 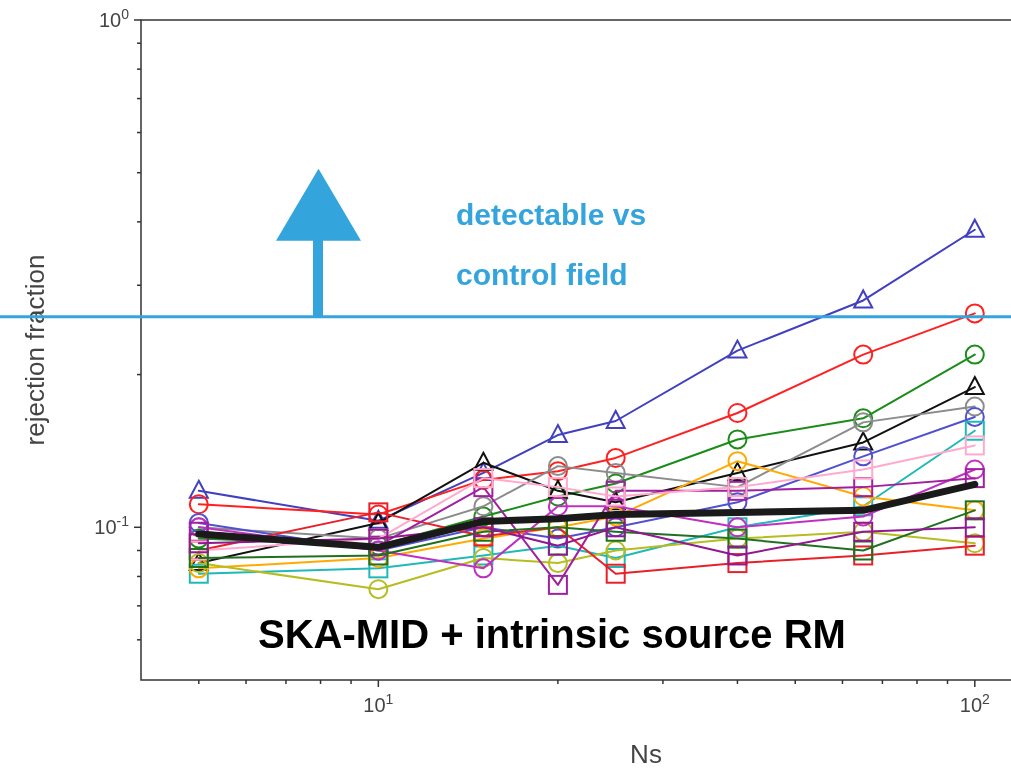 What do you see at coordinates (551, 244) in the screenshot?
I see `ref-line-label: detectable vs control field` at bounding box center [551, 244].